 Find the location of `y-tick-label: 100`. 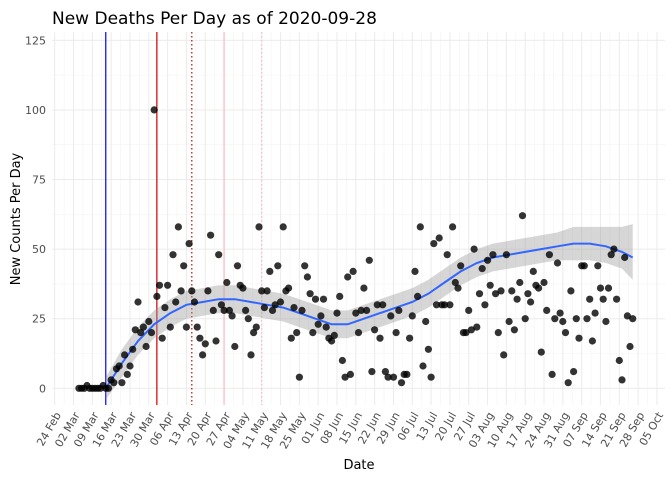

y-tick-label: 100 is located at coordinates (35, 110).